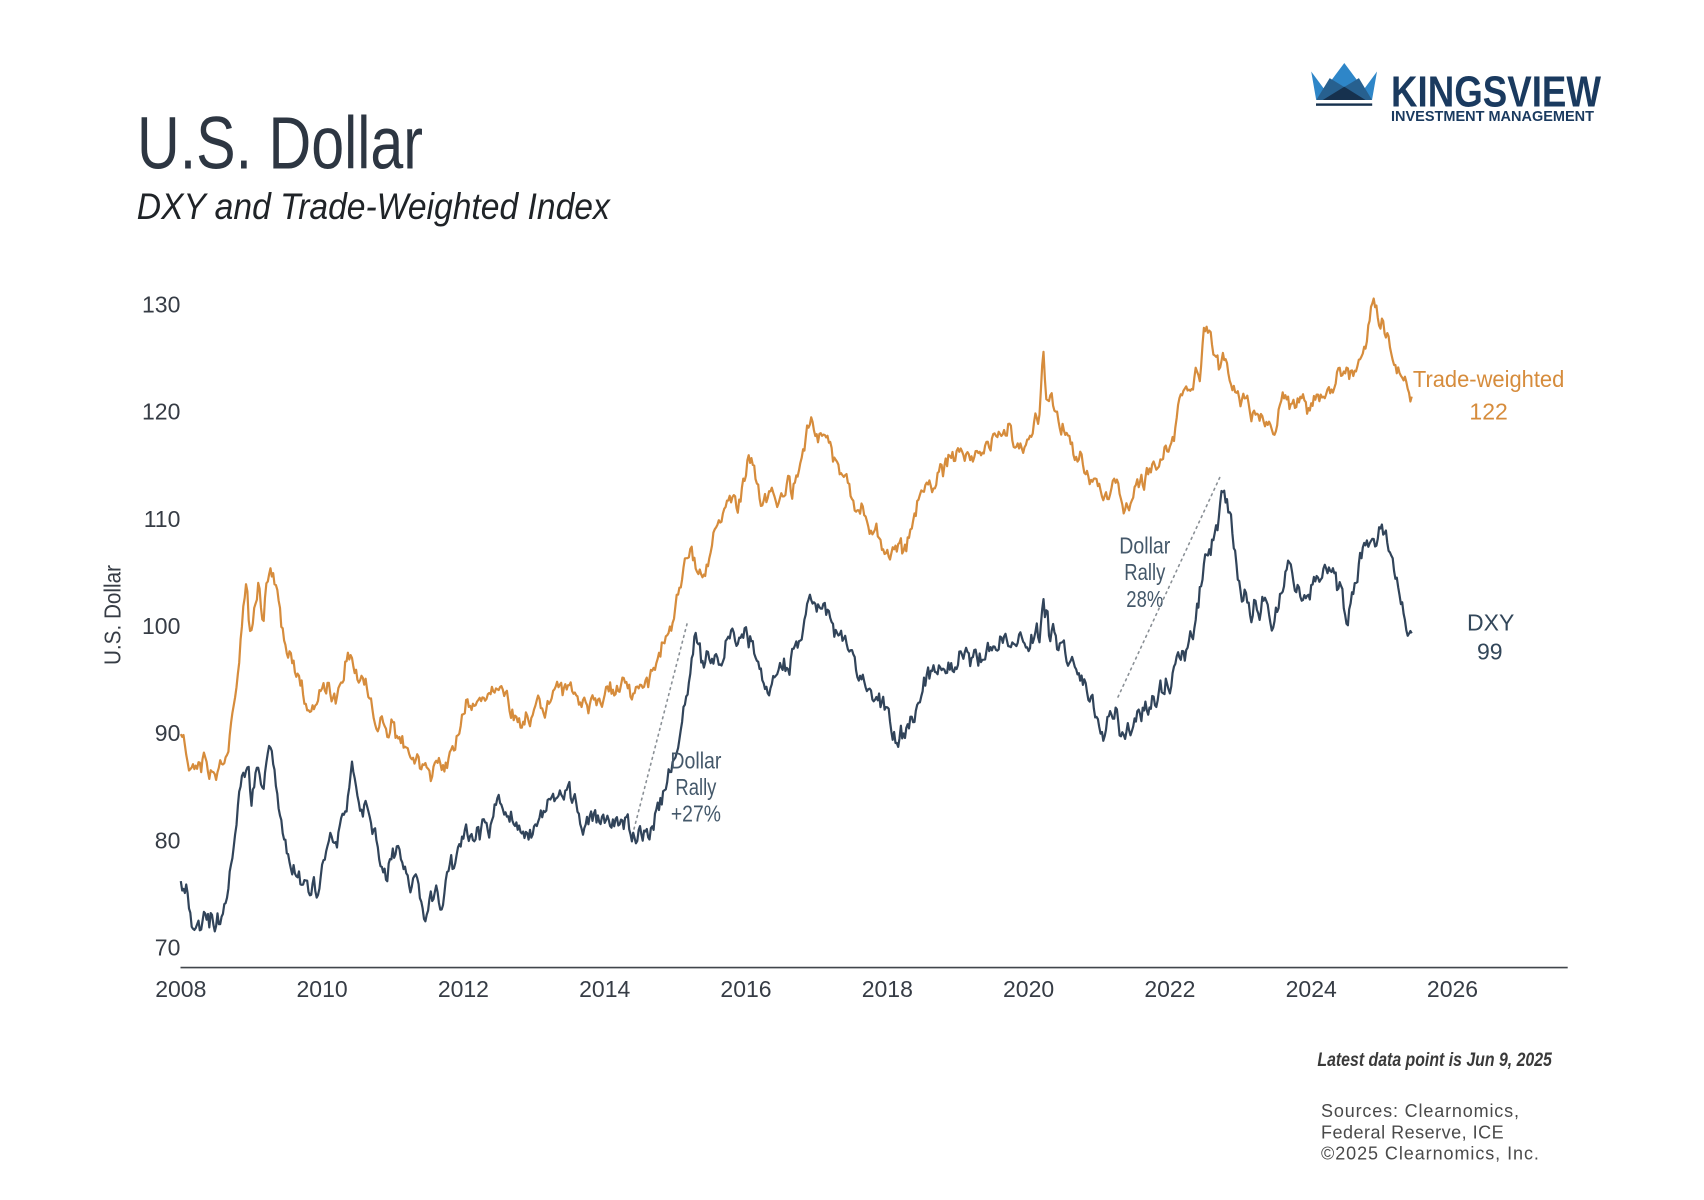  Describe the element at coordinates (1452, 989) in the screenshot. I see `svg-text: 2026` at that location.